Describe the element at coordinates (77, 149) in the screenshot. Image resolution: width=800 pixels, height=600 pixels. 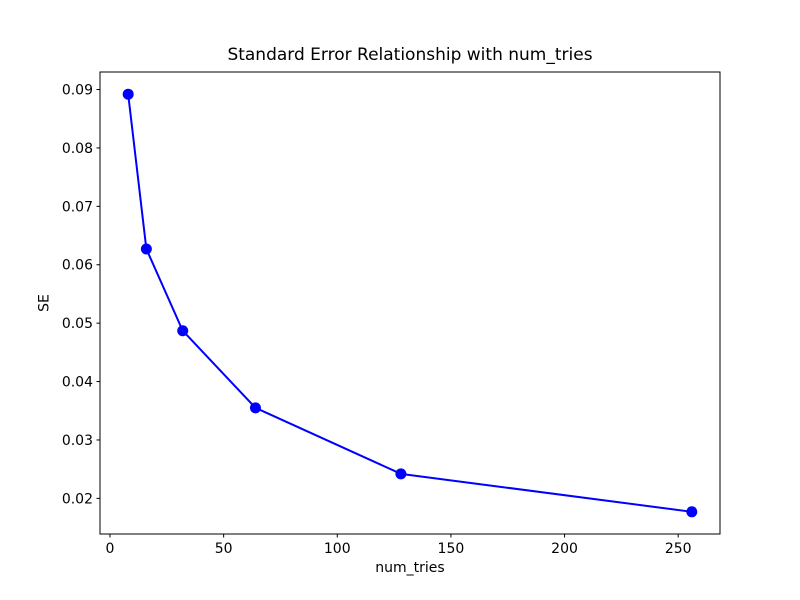
I see `y-tick-label: 0.08` at that location.